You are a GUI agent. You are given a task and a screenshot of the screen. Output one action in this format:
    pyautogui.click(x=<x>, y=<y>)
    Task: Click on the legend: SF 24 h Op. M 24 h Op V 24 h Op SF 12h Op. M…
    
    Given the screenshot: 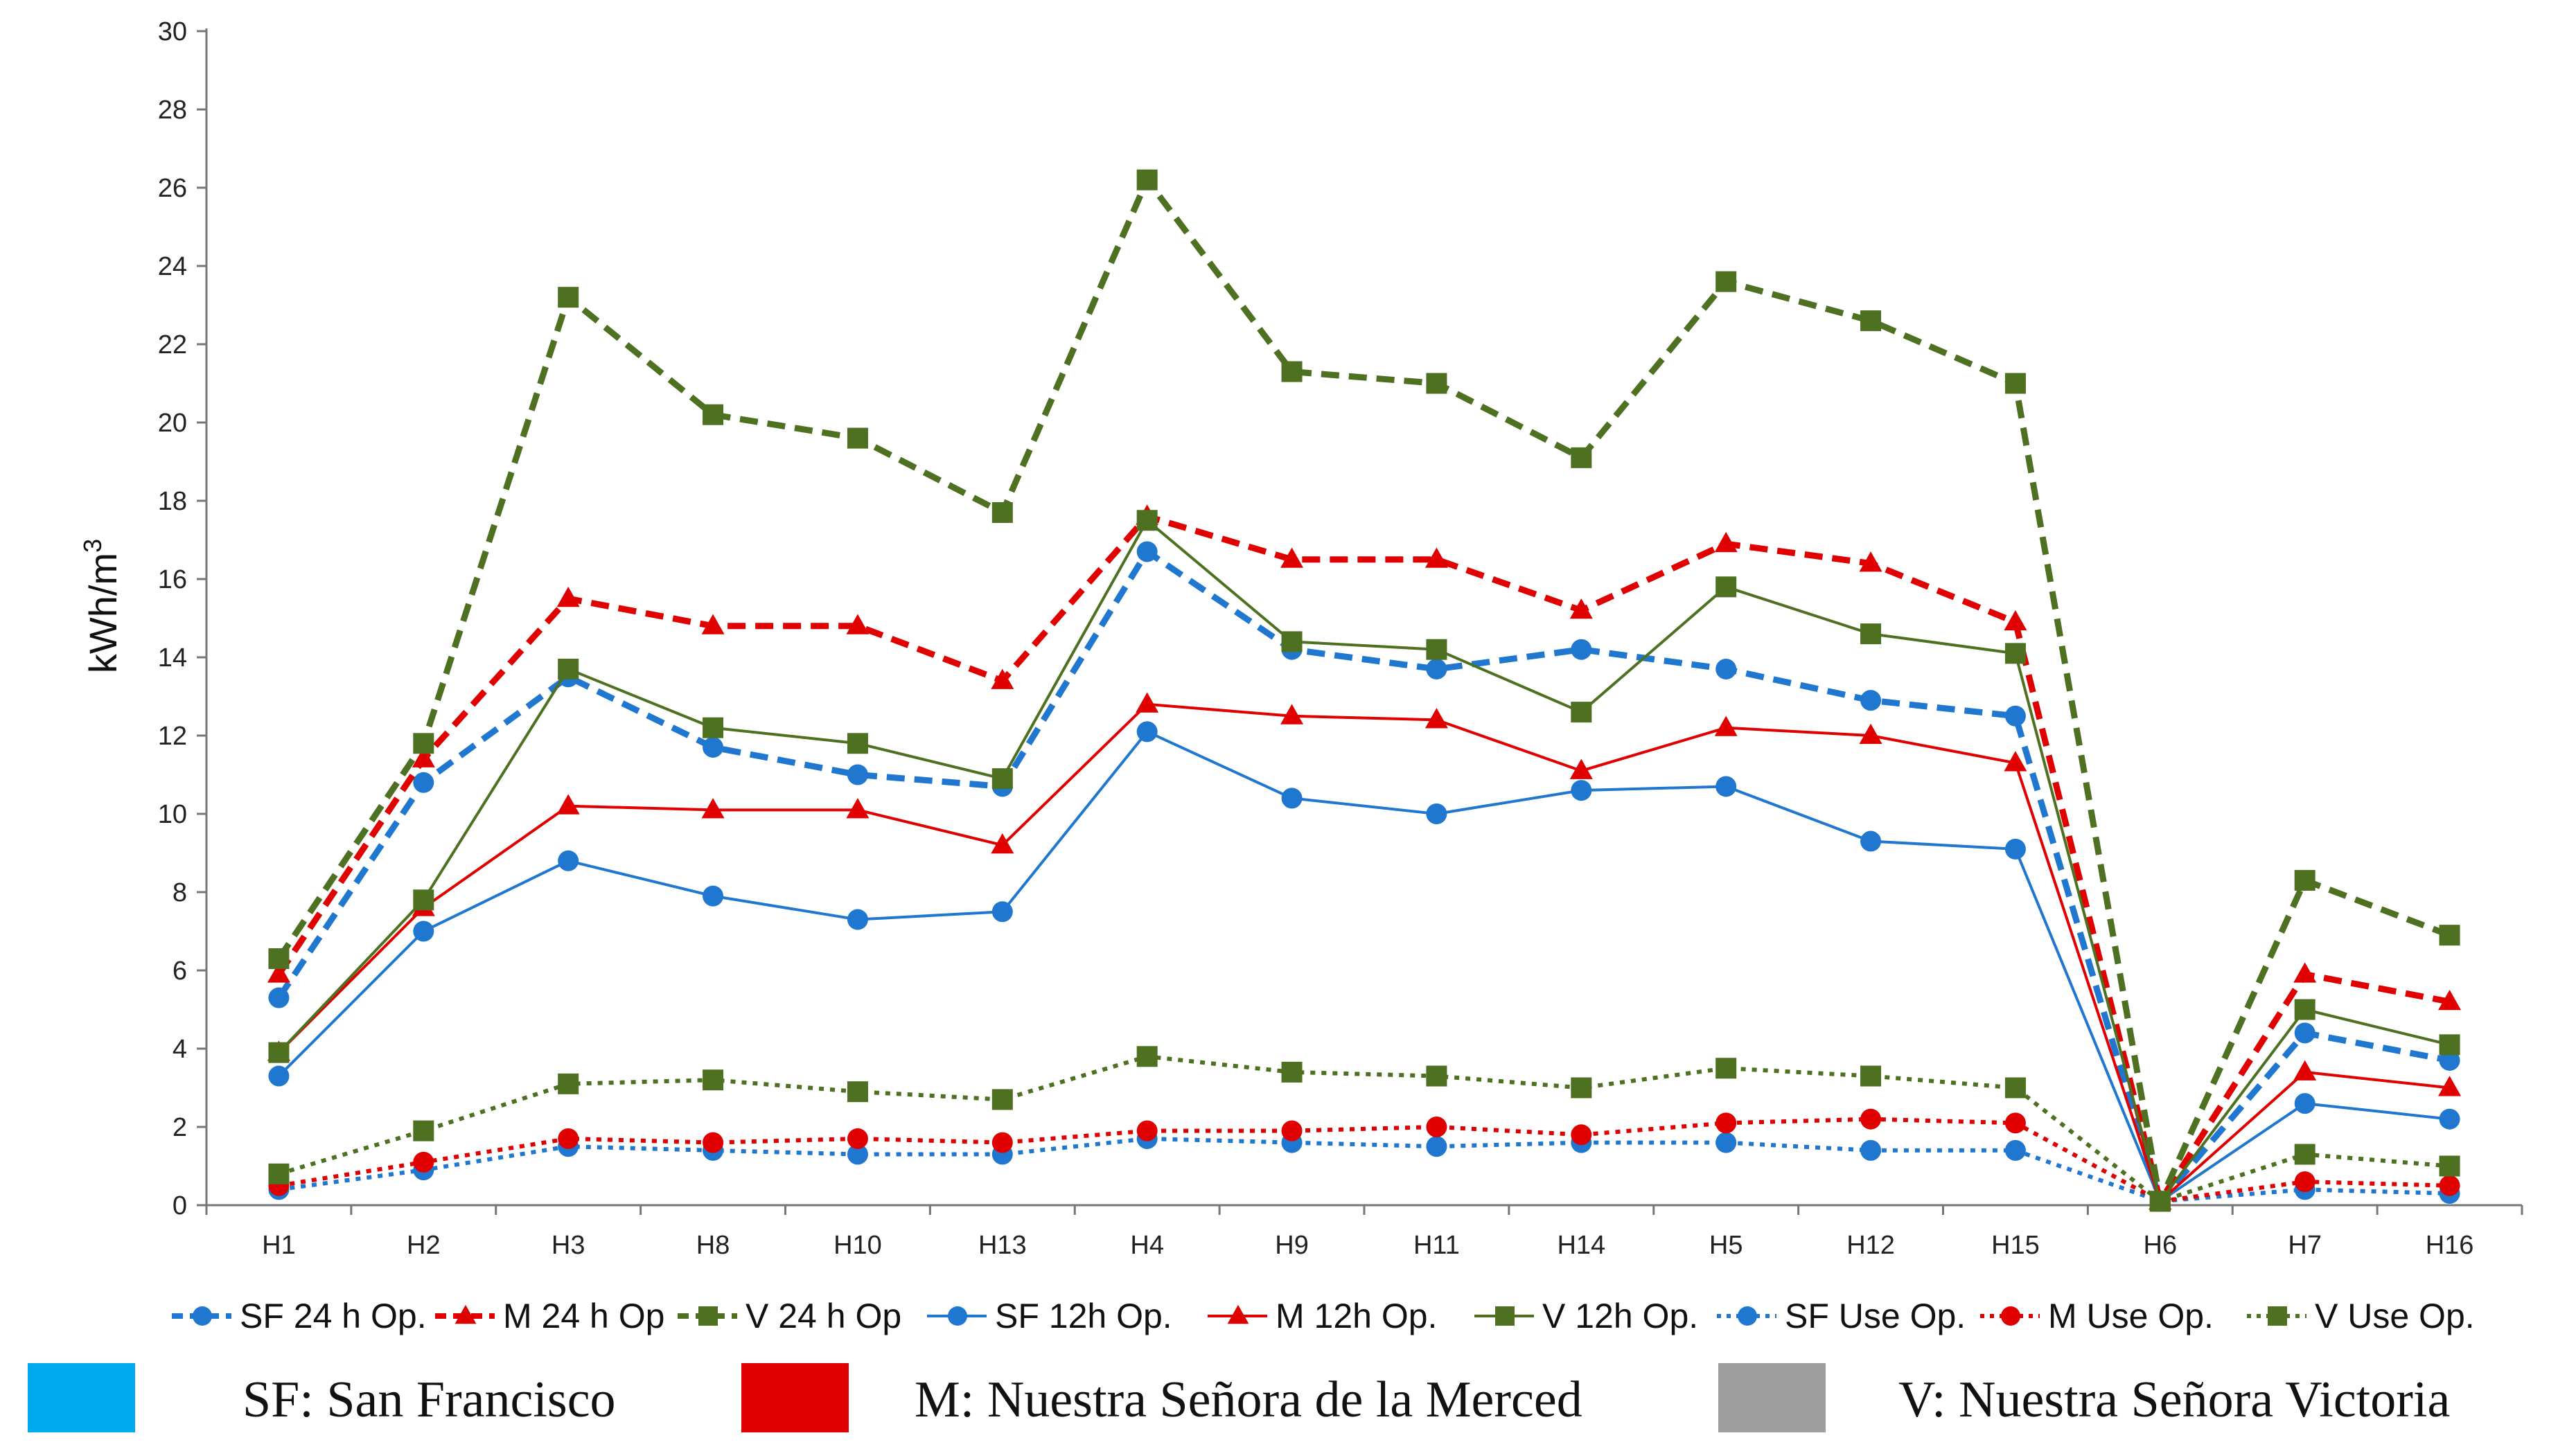 What is the action you would take?
    pyautogui.click(x=1323, y=1316)
    